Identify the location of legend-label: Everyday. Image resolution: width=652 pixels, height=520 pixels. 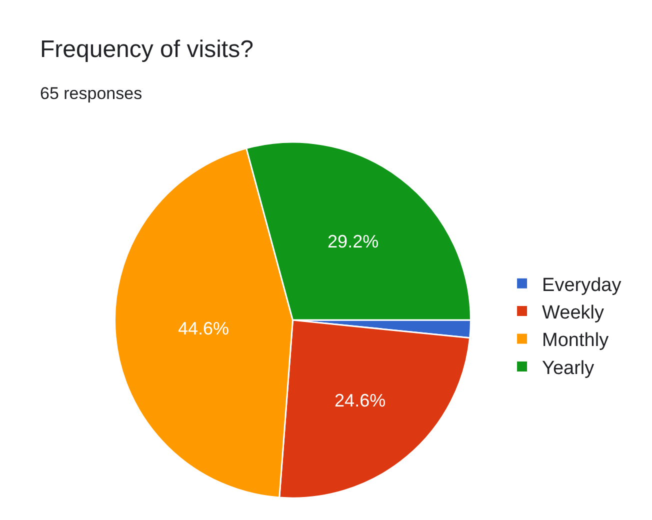
(582, 285).